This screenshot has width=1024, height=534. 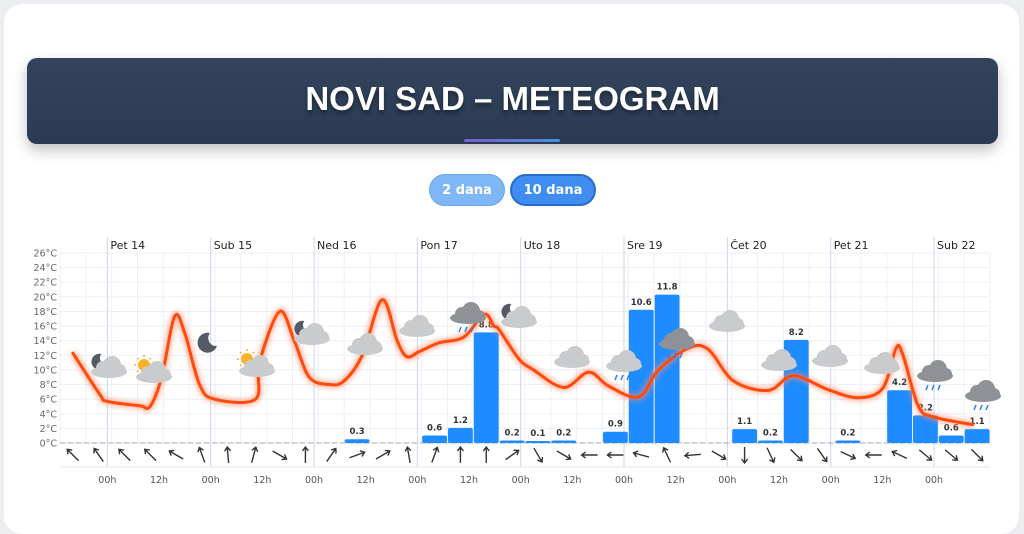 I want to click on moon-icon, so click(x=207, y=342).